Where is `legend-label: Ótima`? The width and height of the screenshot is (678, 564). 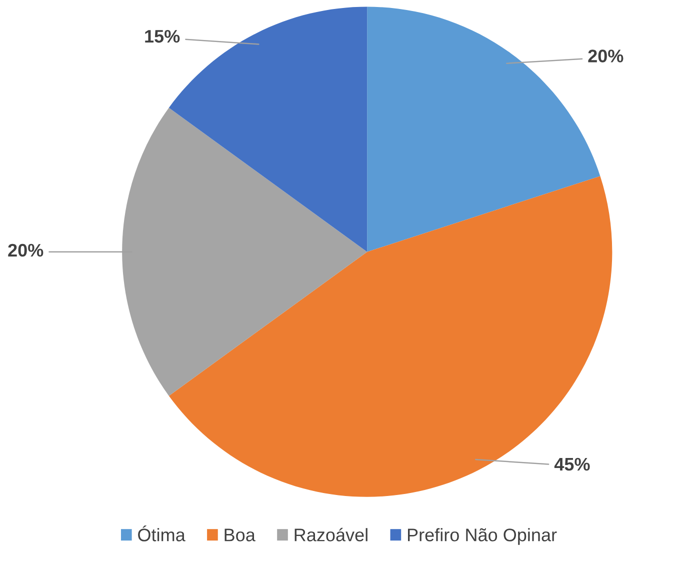
legend-label: Ótima is located at coordinates (162, 534).